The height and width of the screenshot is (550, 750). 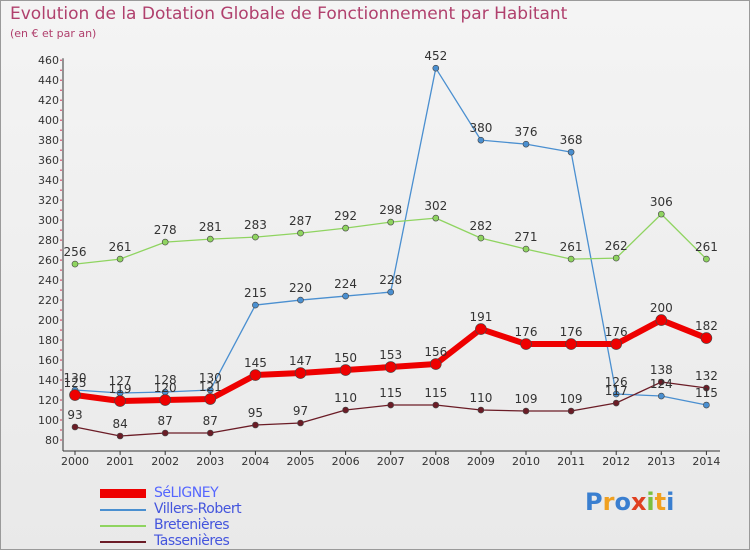 What do you see at coordinates (480, 317) in the screenshot?
I see `data-label-seligney: 191` at bounding box center [480, 317].